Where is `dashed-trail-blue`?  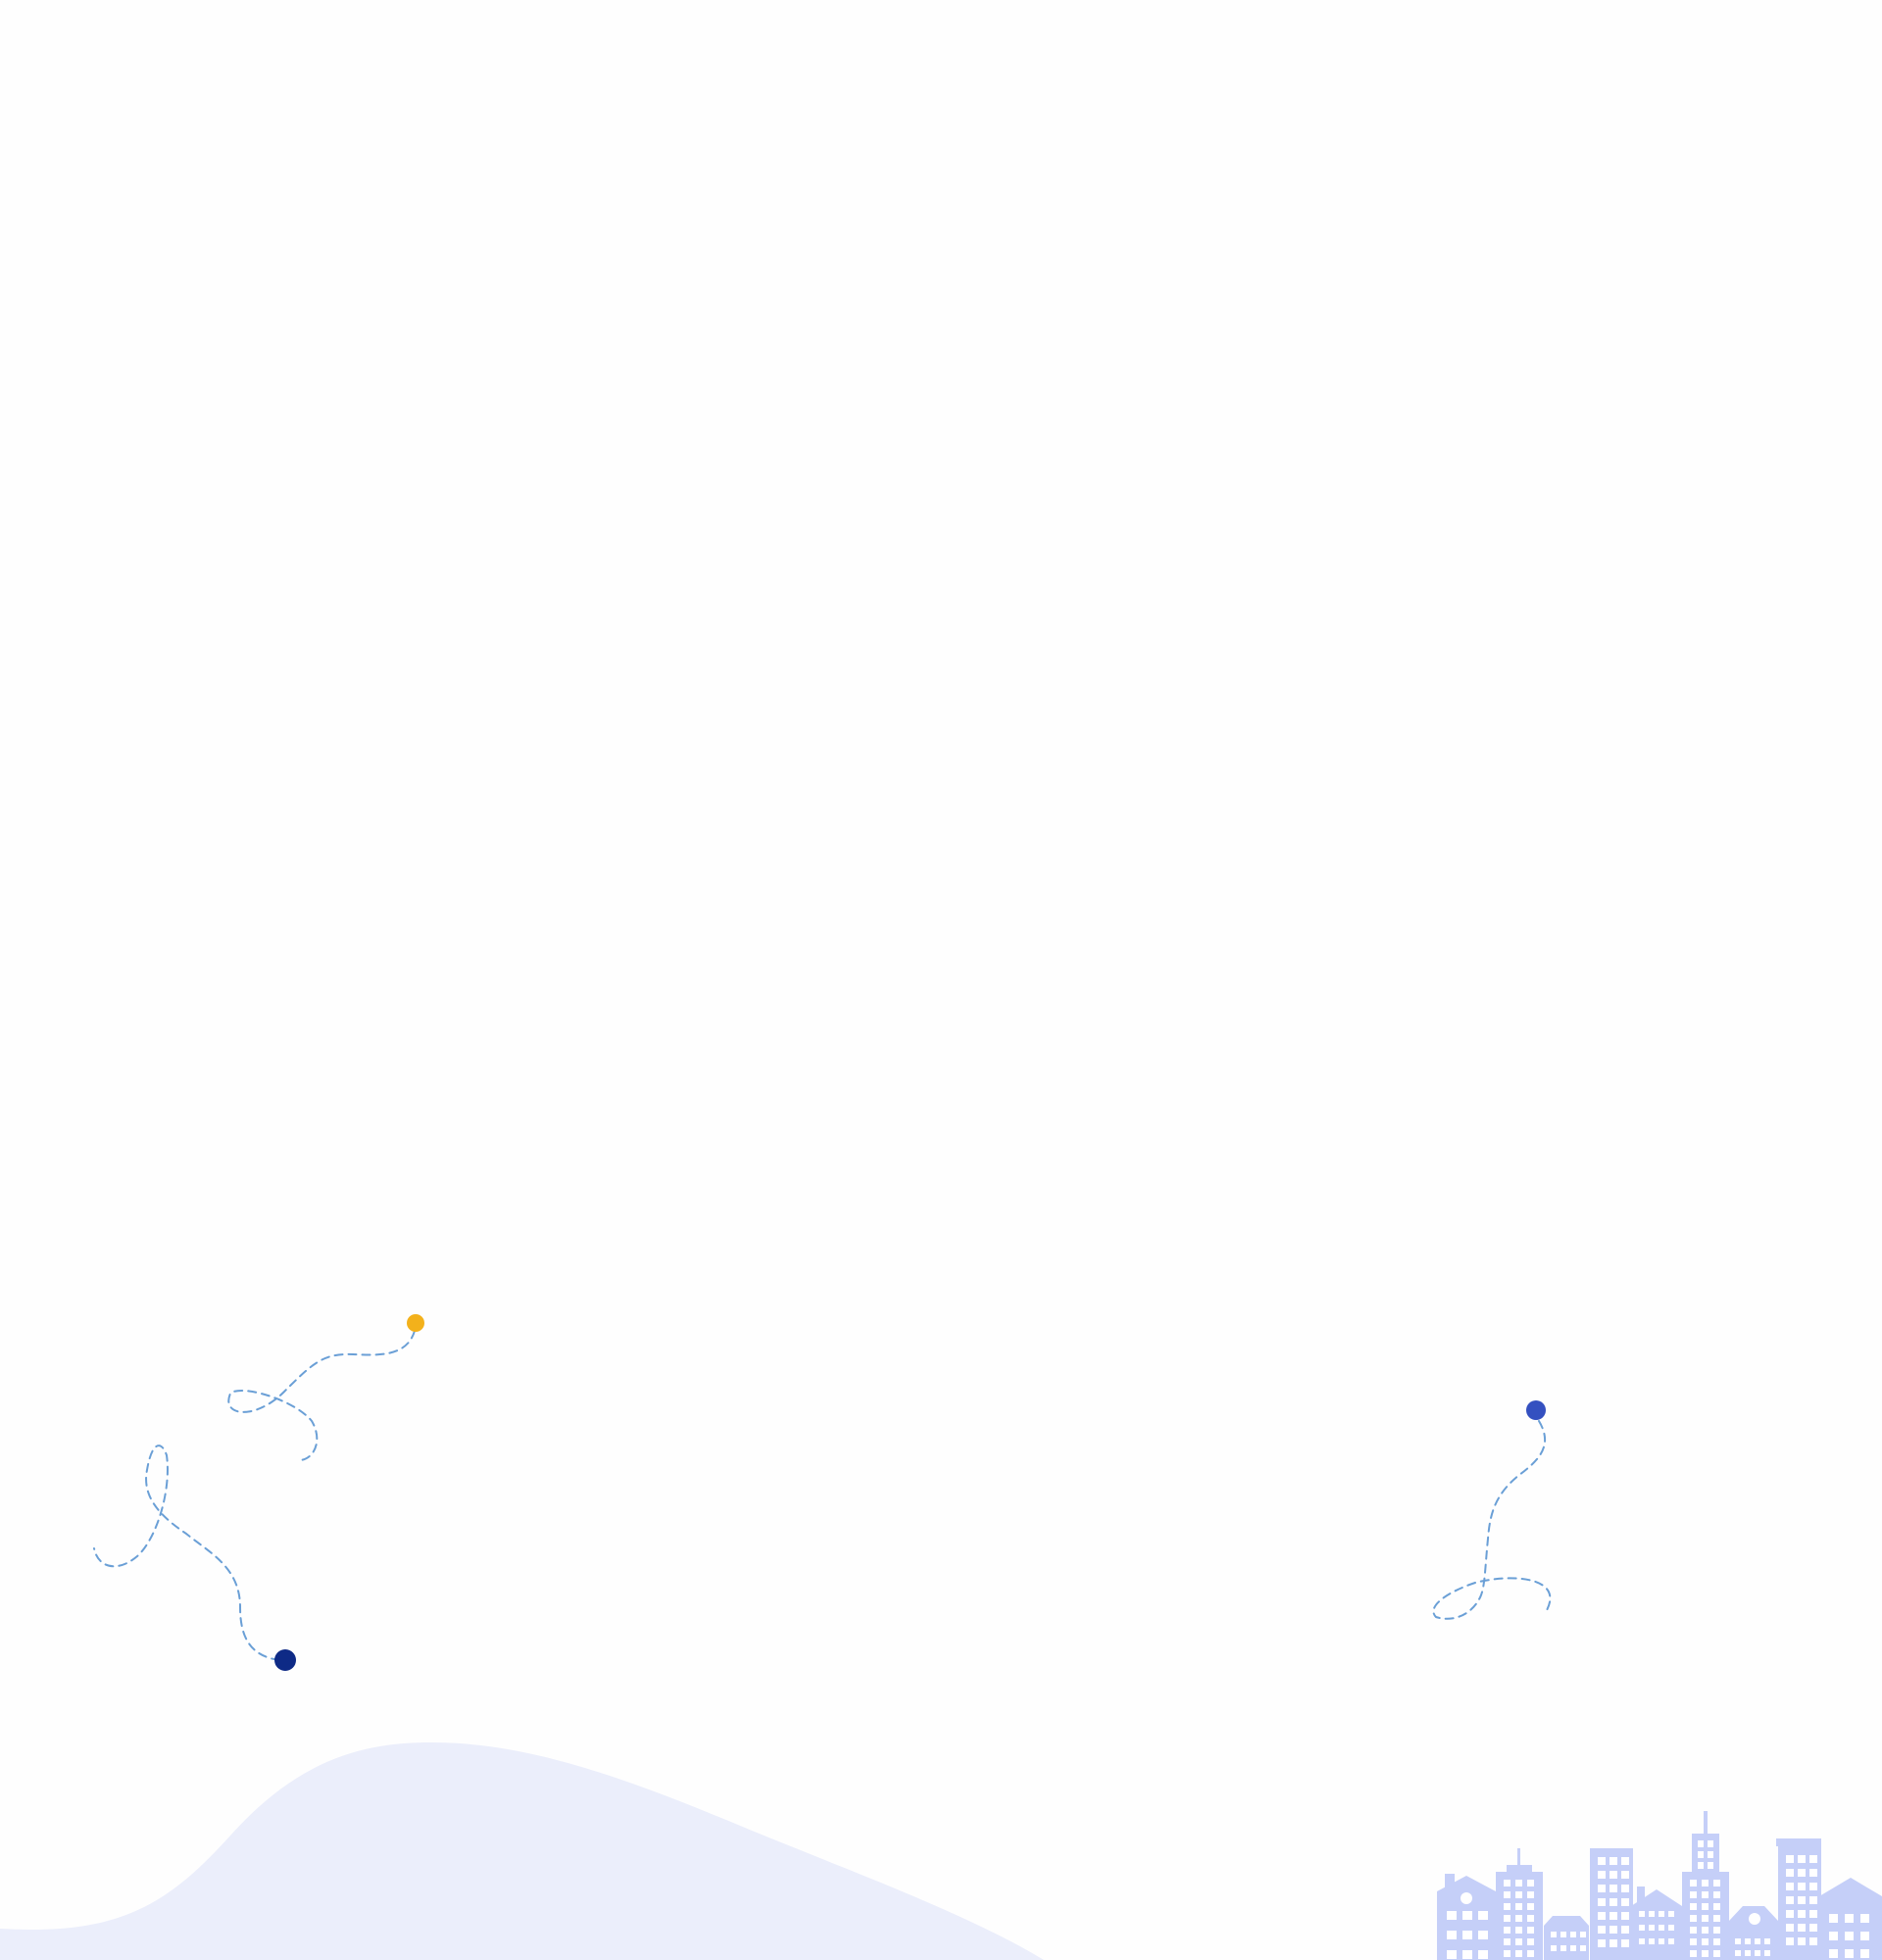
dashed-trail-blue is located at coordinates (1492, 1520).